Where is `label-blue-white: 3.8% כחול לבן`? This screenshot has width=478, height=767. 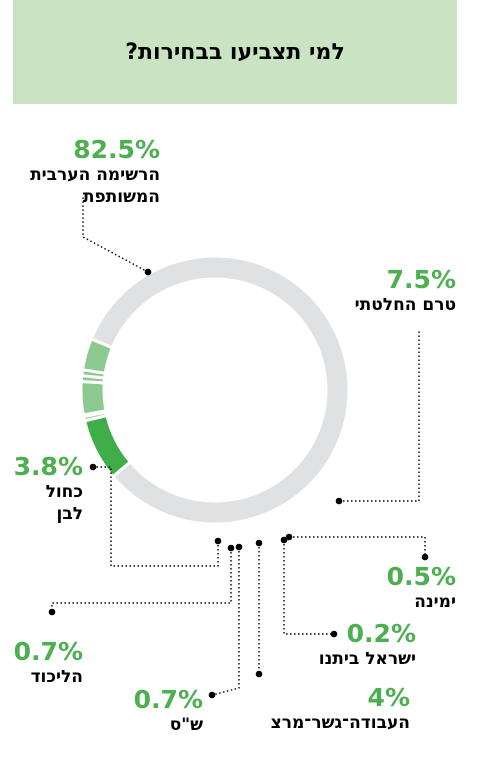 label-blue-white: 3.8% כחול לבן is located at coordinates (48, 489).